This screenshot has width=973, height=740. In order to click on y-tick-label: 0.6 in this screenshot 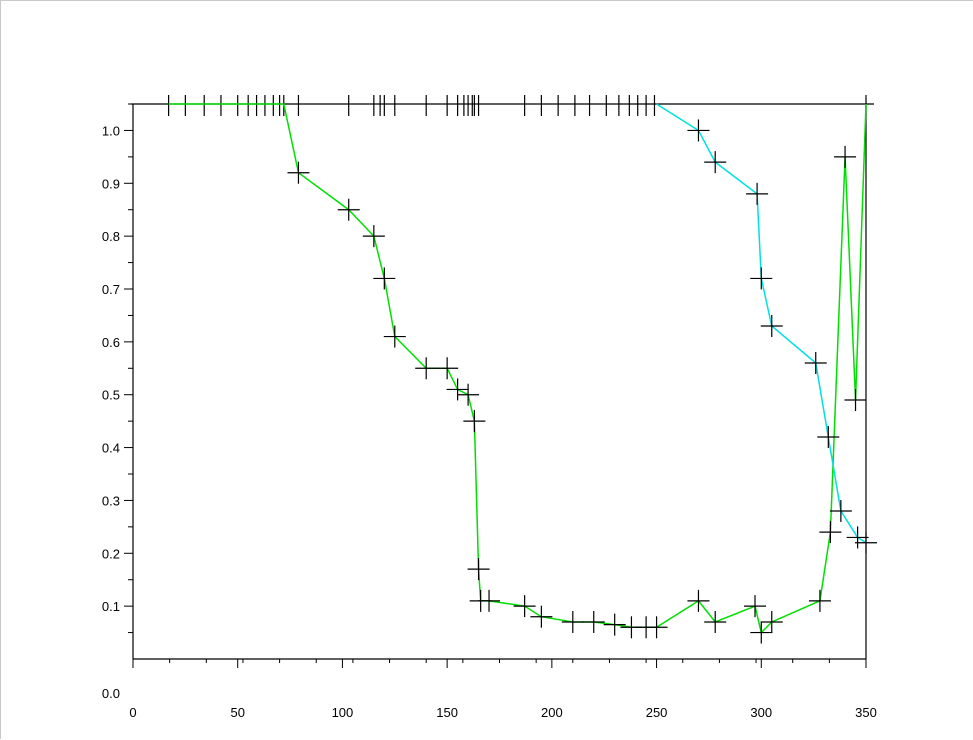, I will do `click(111, 342)`.